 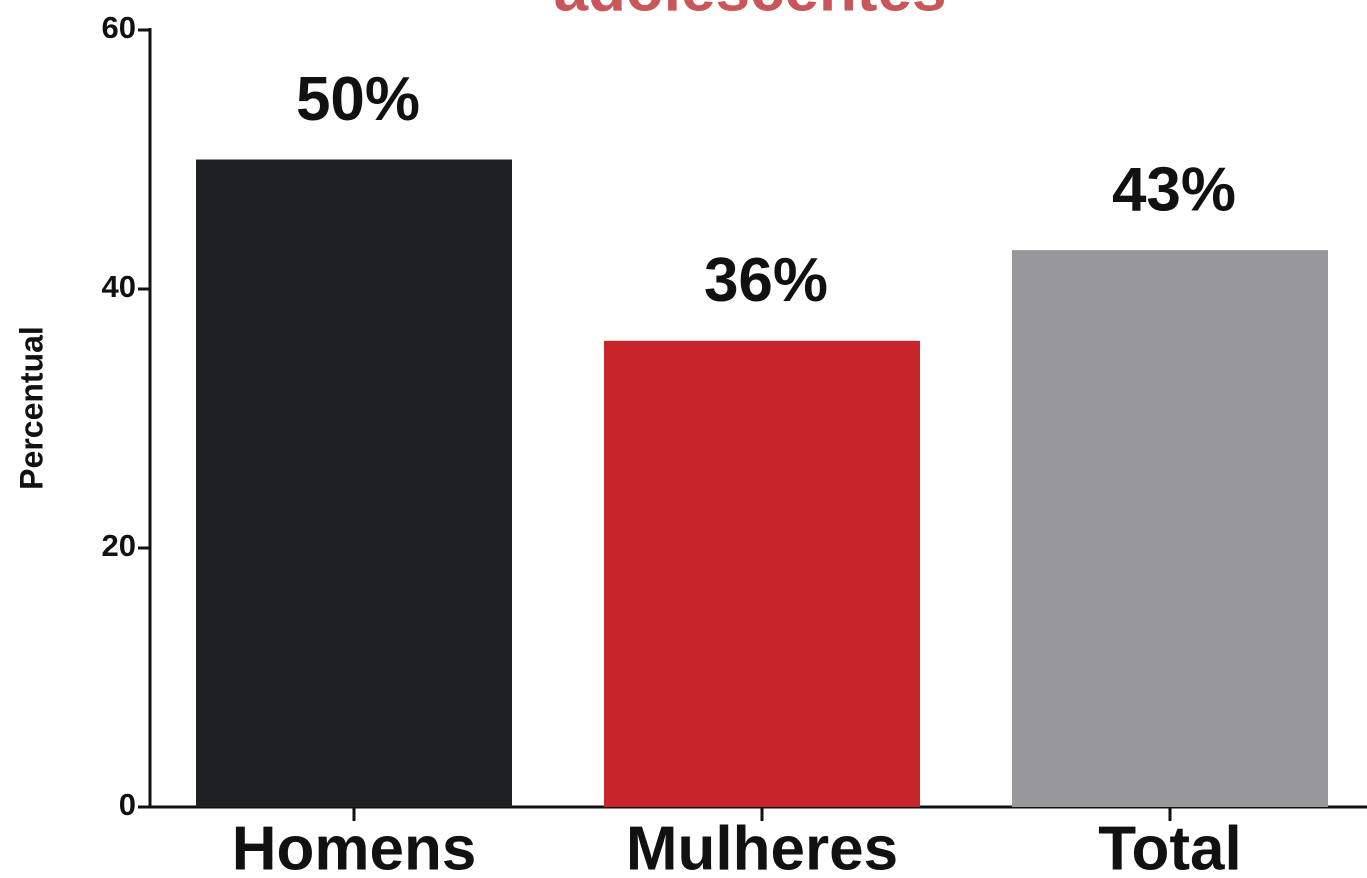 I want to click on y-tick-label: 40, so click(x=119, y=286).